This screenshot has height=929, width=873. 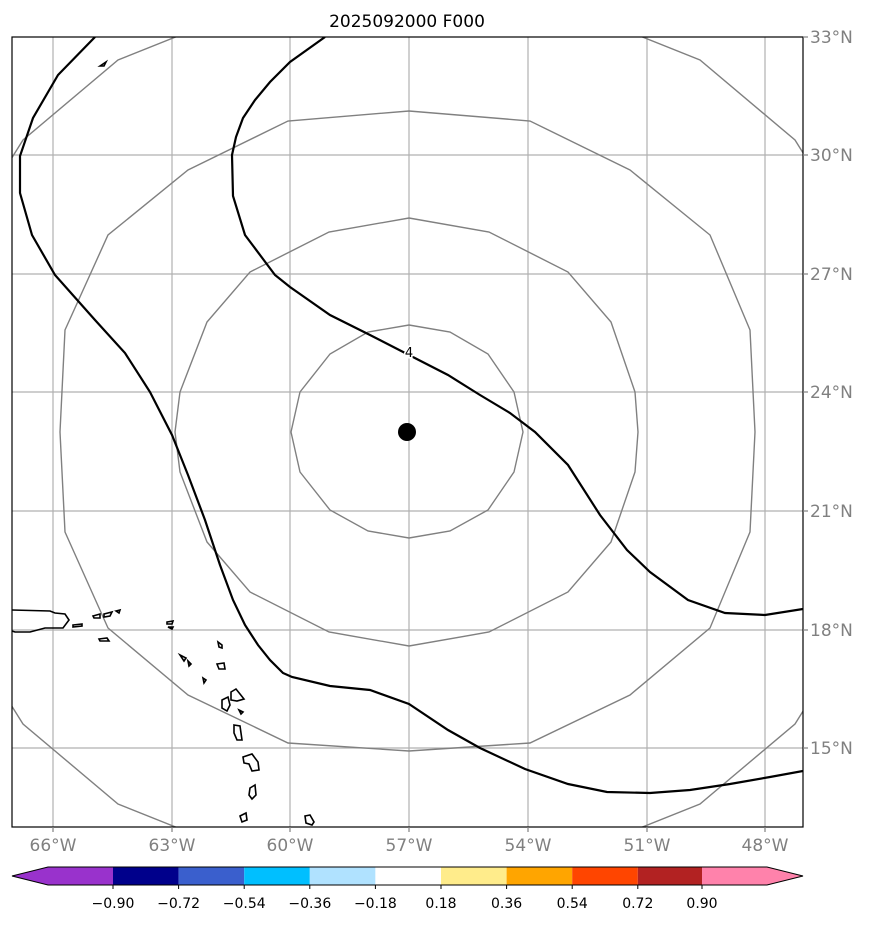 I want to click on lon-label: 60°W, so click(x=290, y=846).